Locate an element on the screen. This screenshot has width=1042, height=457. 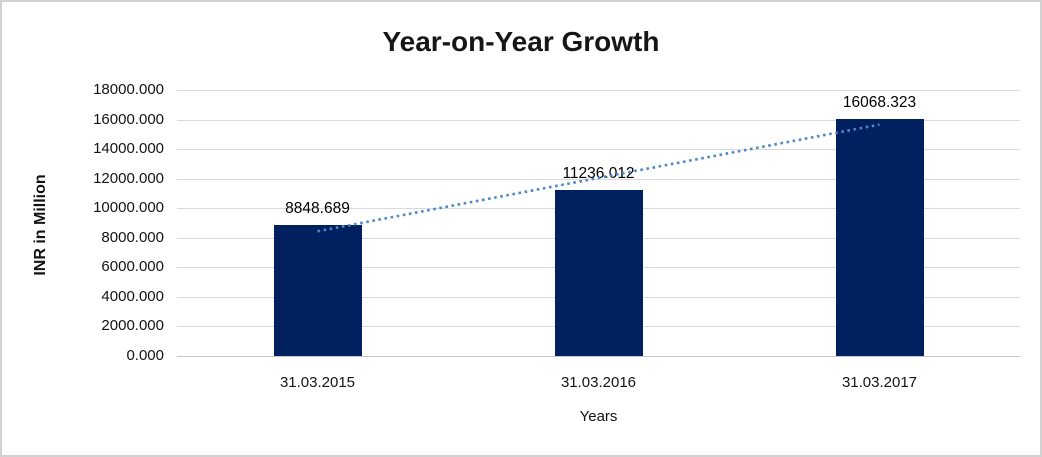
y-tick-label: 14000.000 is located at coordinates (128, 149).